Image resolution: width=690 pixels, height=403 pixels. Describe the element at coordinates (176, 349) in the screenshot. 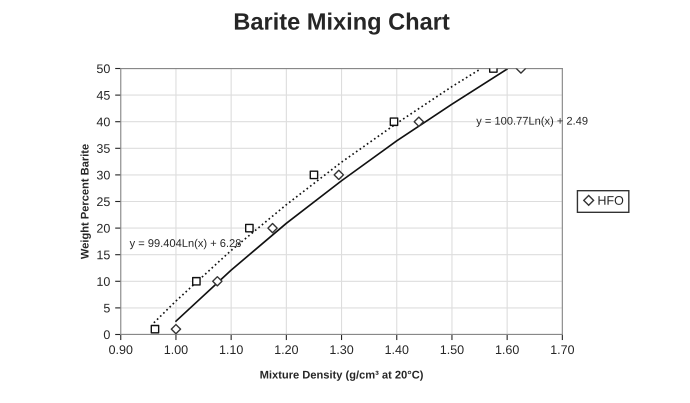

I see `x-tick-label: 1.00` at that location.